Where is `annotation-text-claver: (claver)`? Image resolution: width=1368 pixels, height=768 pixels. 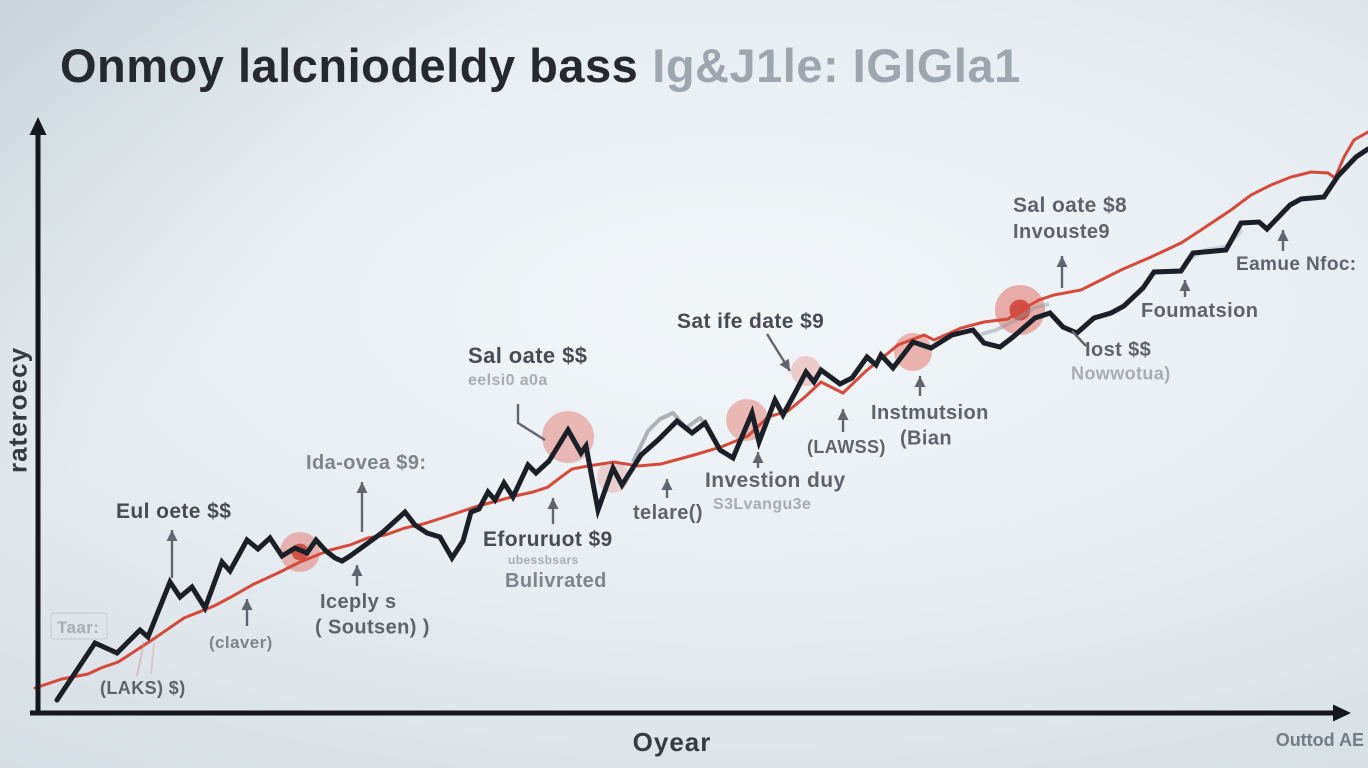 annotation-text-claver: (claver) is located at coordinates (241, 642).